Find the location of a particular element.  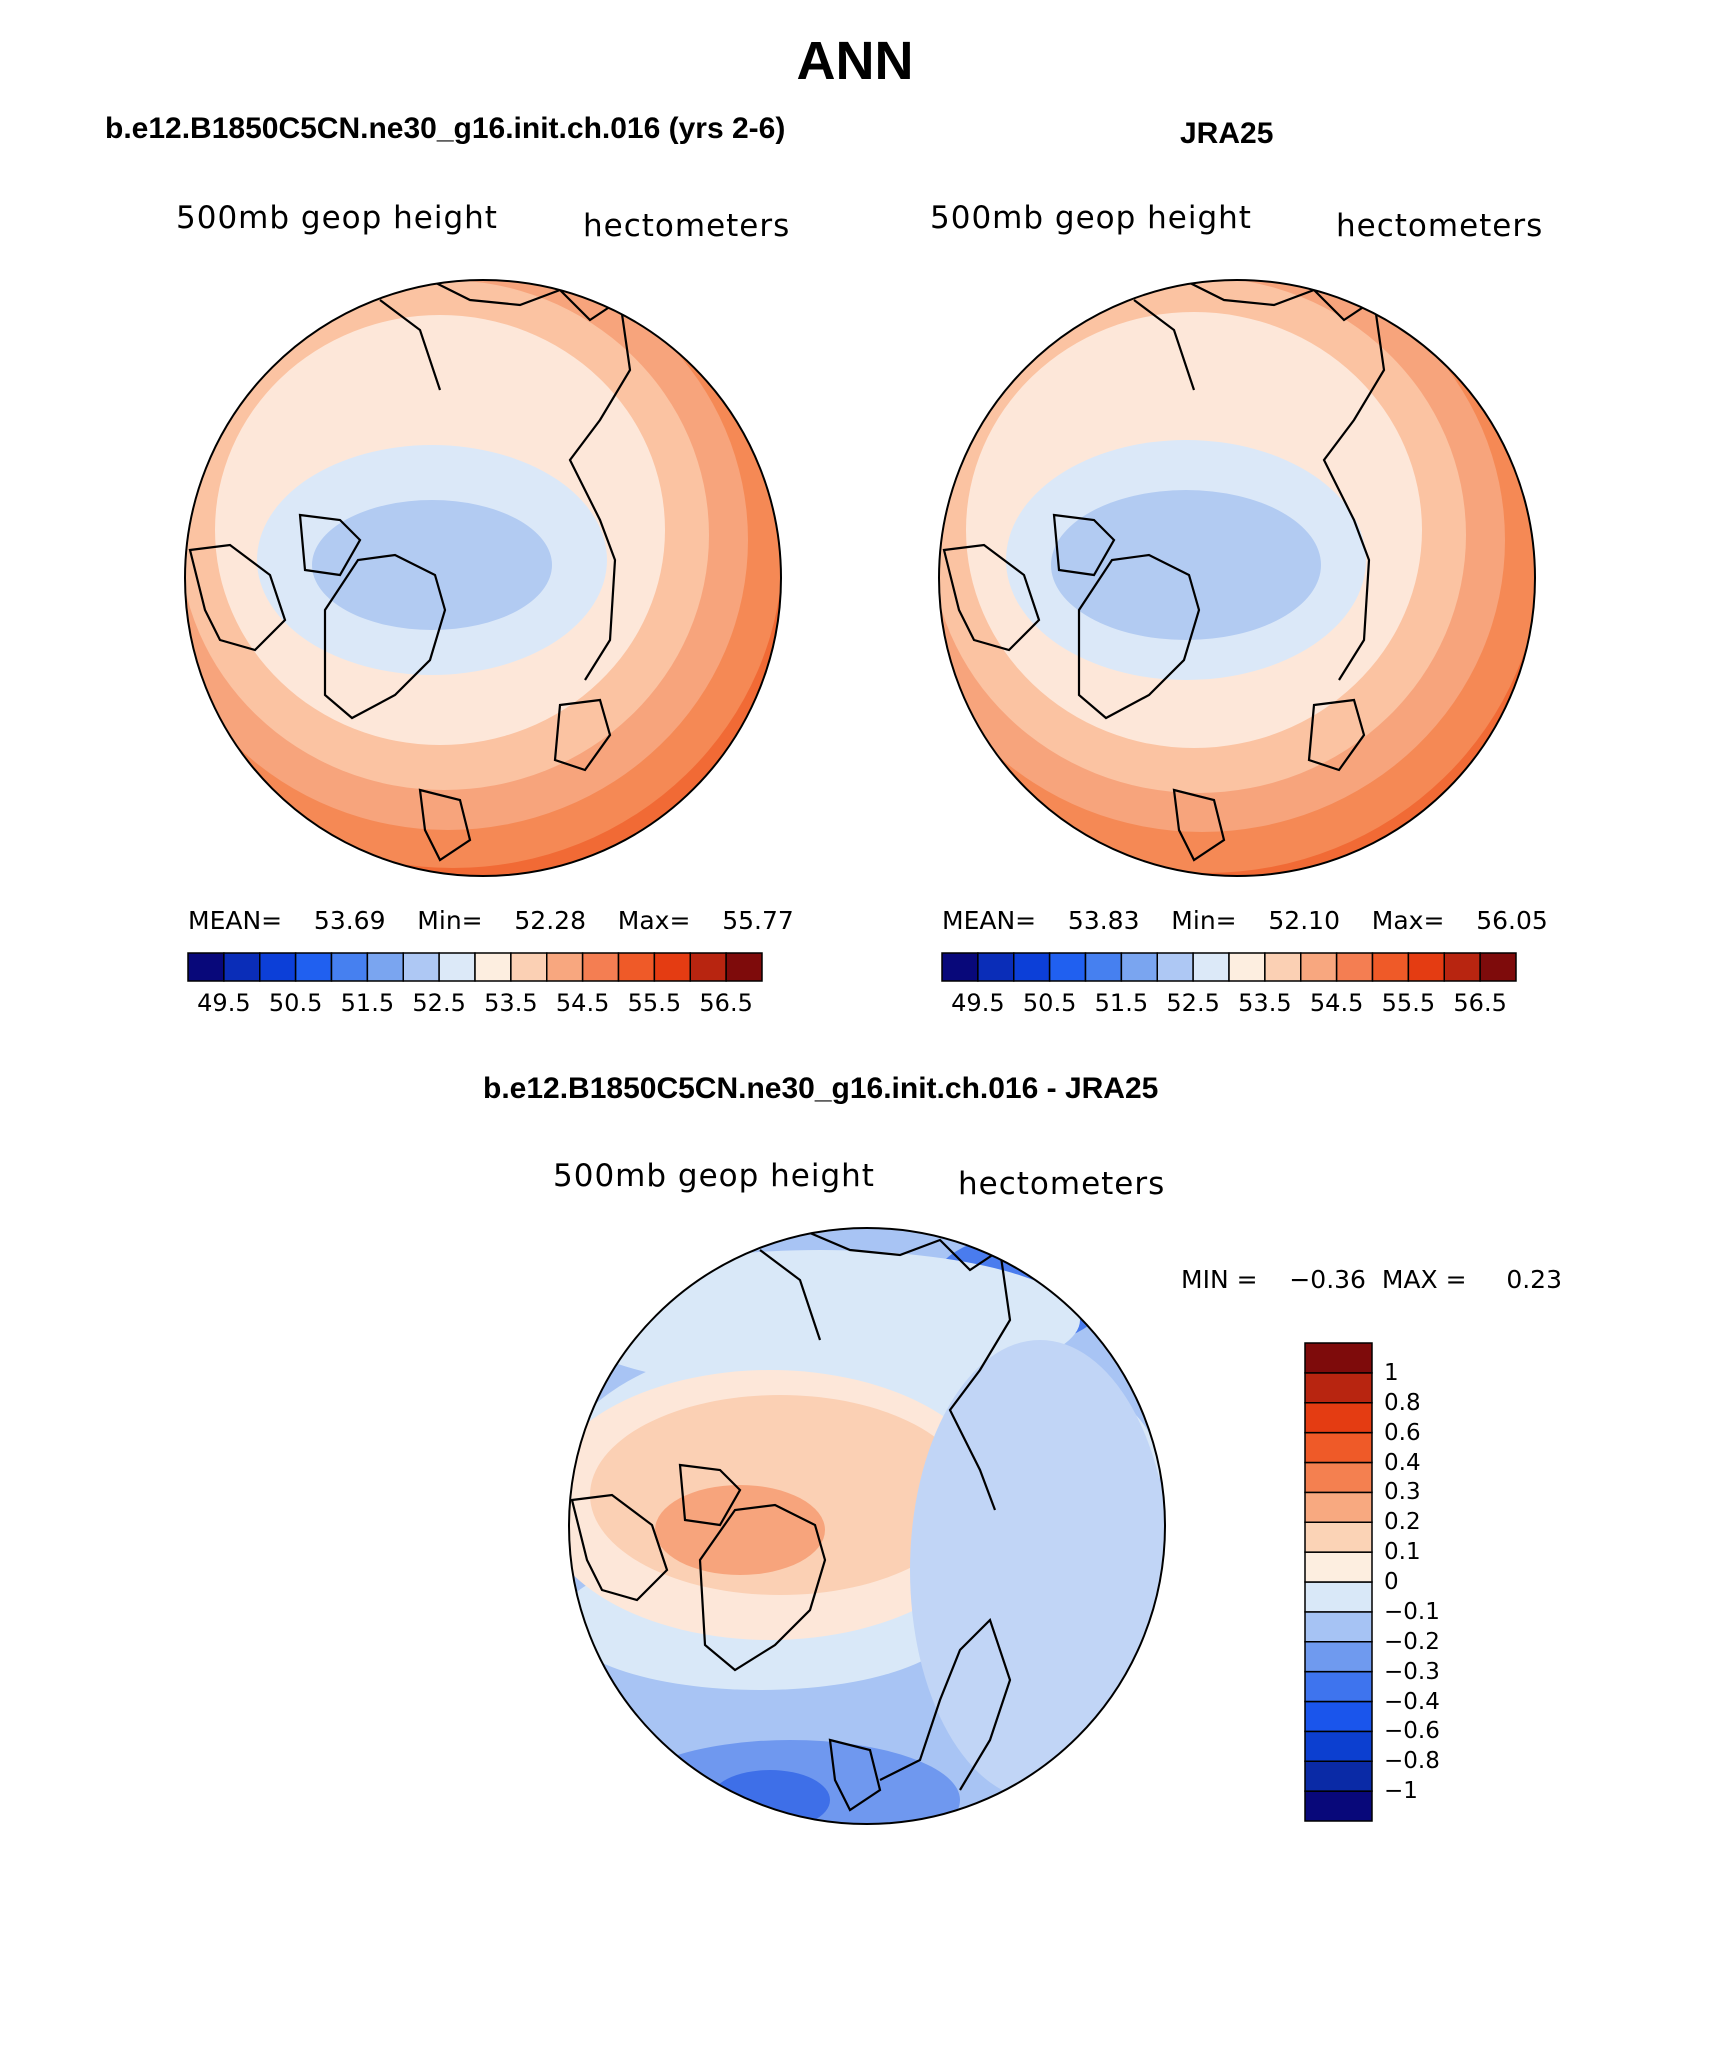

panel-1-stats: MEAN= 53.69 Min= 52.28 Max= 55.77 is located at coordinates (491, 920).